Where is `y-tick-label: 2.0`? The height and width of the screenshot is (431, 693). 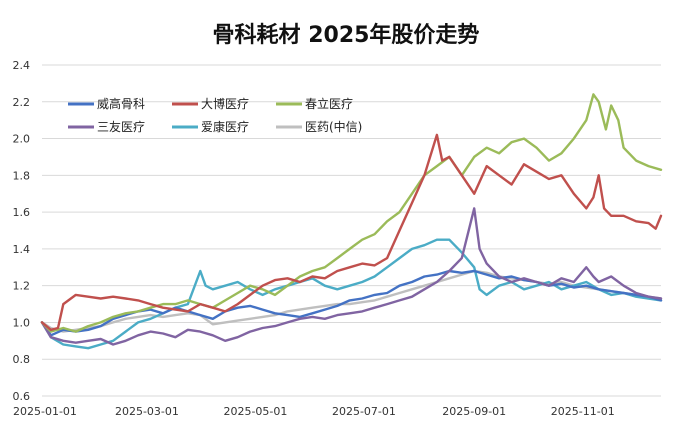
y-tick-label: 2.0 is located at coordinates (22, 139).